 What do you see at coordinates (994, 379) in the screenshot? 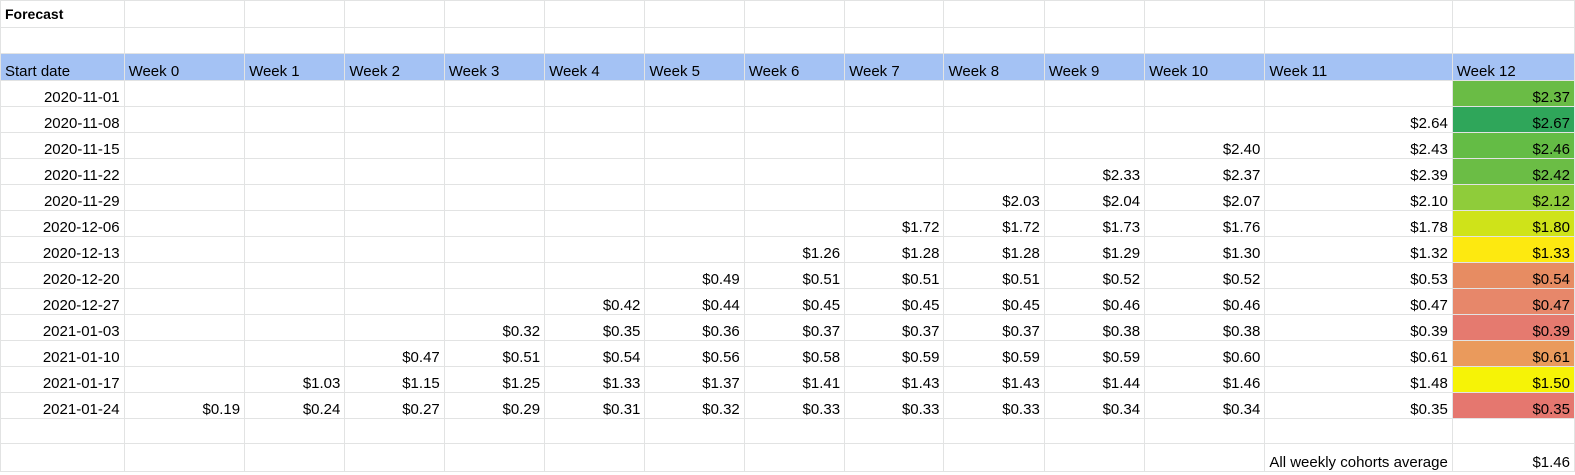
I see `value-cell: $1.43` at bounding box center [994, 379].